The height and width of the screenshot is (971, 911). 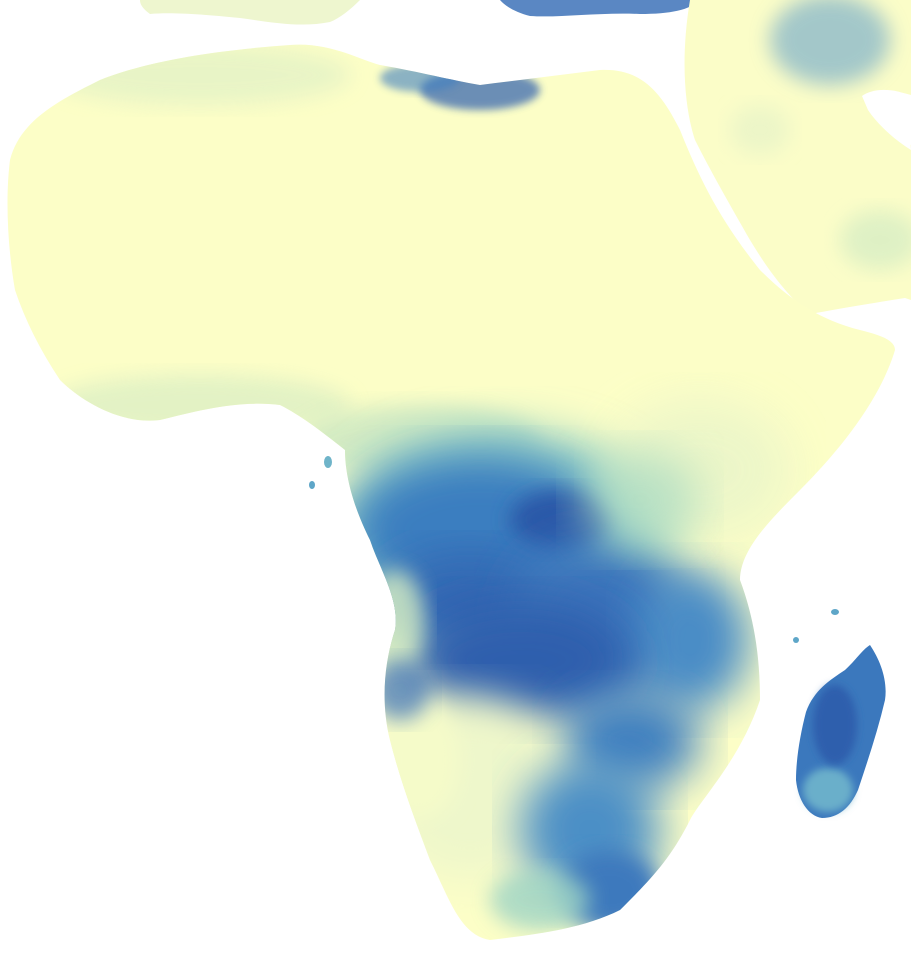 I want to click on arabian-peninsula-region, so click(x=789, y=172).